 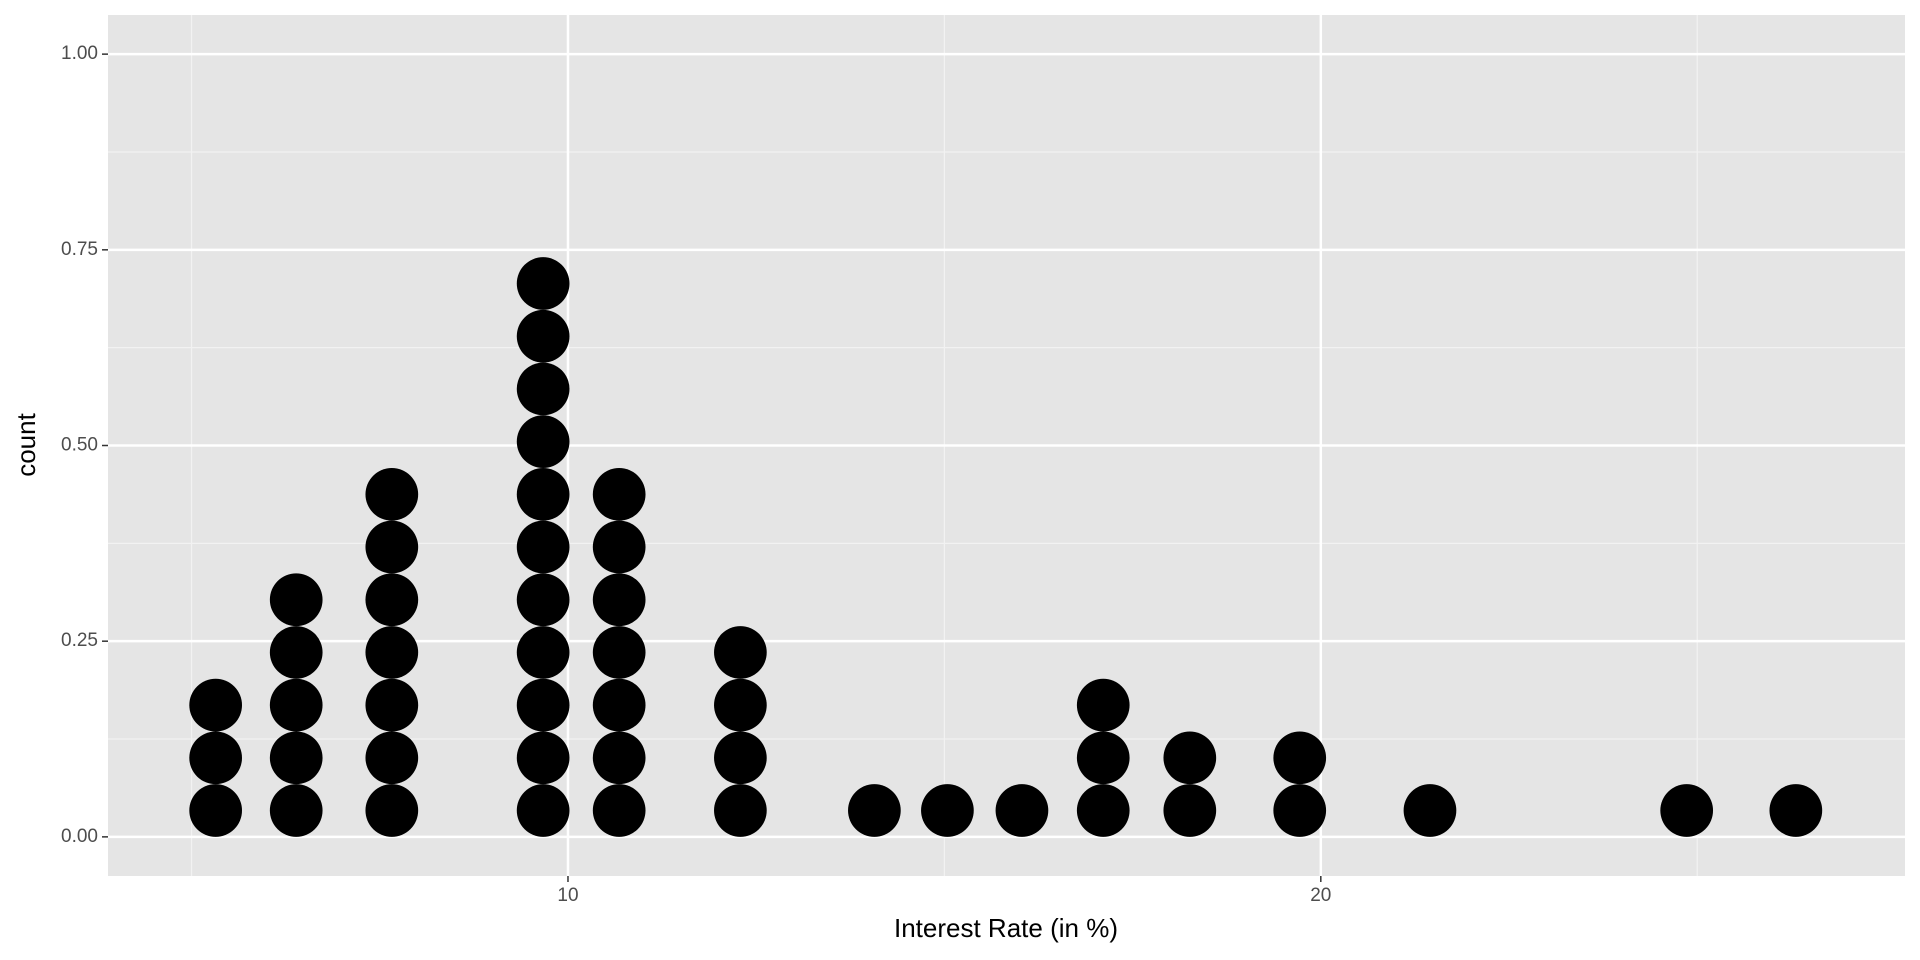 I want to click on y-tick-label: 0.75, so click(x=79, y=249).